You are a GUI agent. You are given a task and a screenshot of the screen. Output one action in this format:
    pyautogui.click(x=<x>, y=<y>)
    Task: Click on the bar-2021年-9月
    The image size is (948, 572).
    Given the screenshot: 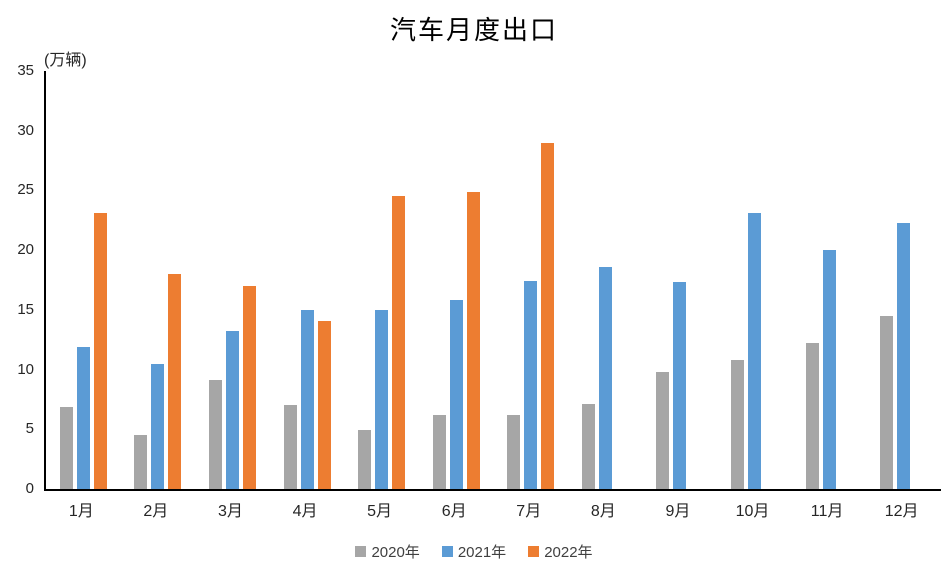 What is the action you would take?
    pyautogui.click(x=680, y=385)
    